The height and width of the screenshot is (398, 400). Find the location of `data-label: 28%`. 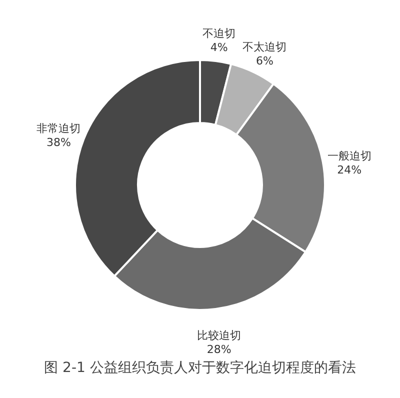

data-label: 28% is located at coordinates (219, 349).